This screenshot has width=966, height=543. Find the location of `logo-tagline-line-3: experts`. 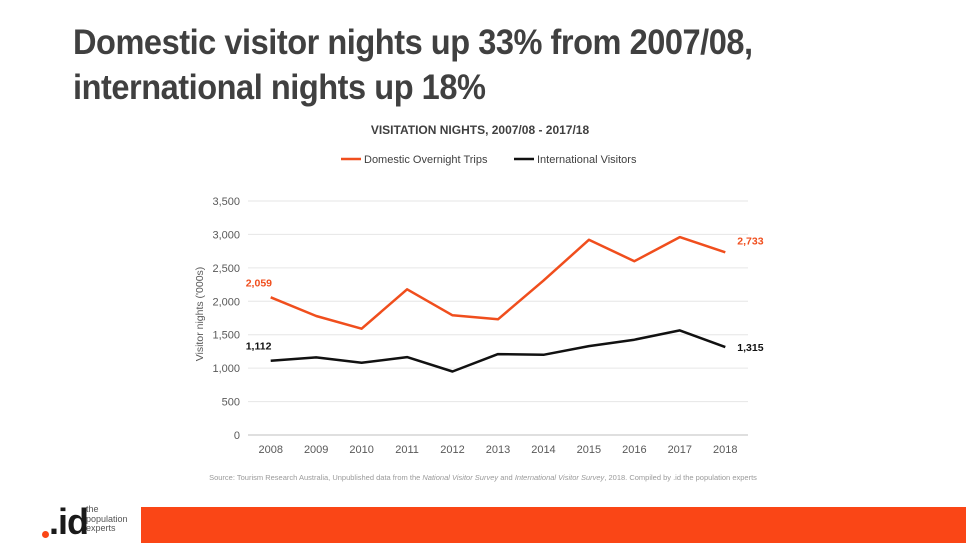

logo-tagline-line-3: experts is located at coordinates (101, 528).